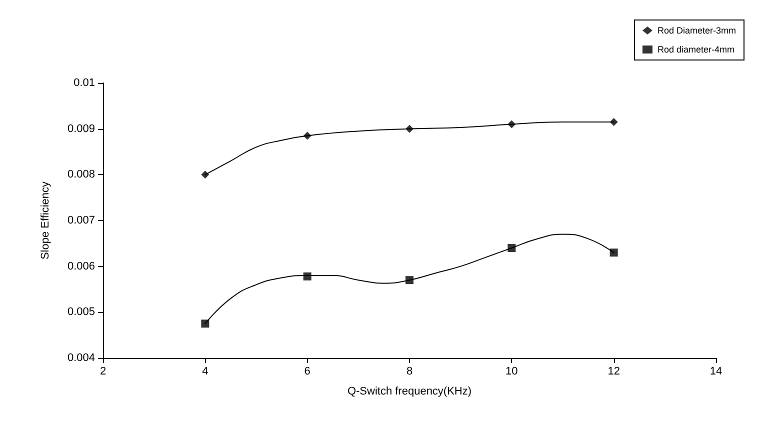 Image resolution: width=764 pixels, height=421 pixels. I want to click on y-tick-label: 0.009, so click(81, 128).